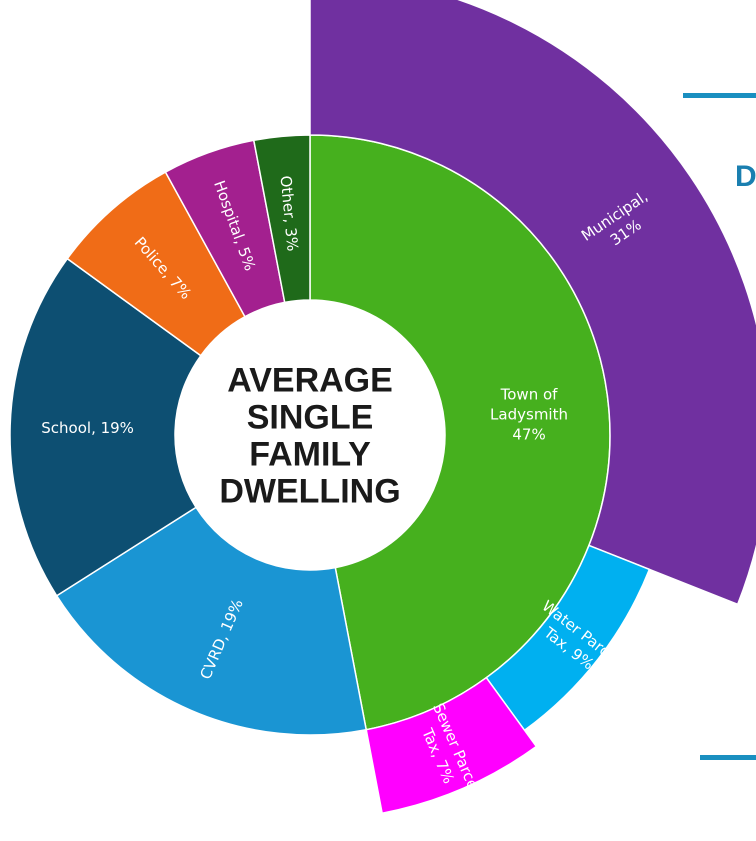  What do you see at coordinates (310, 455) in the screenshot?
I see `center-label-line: FAMILY` at bounding box center [310, 455].